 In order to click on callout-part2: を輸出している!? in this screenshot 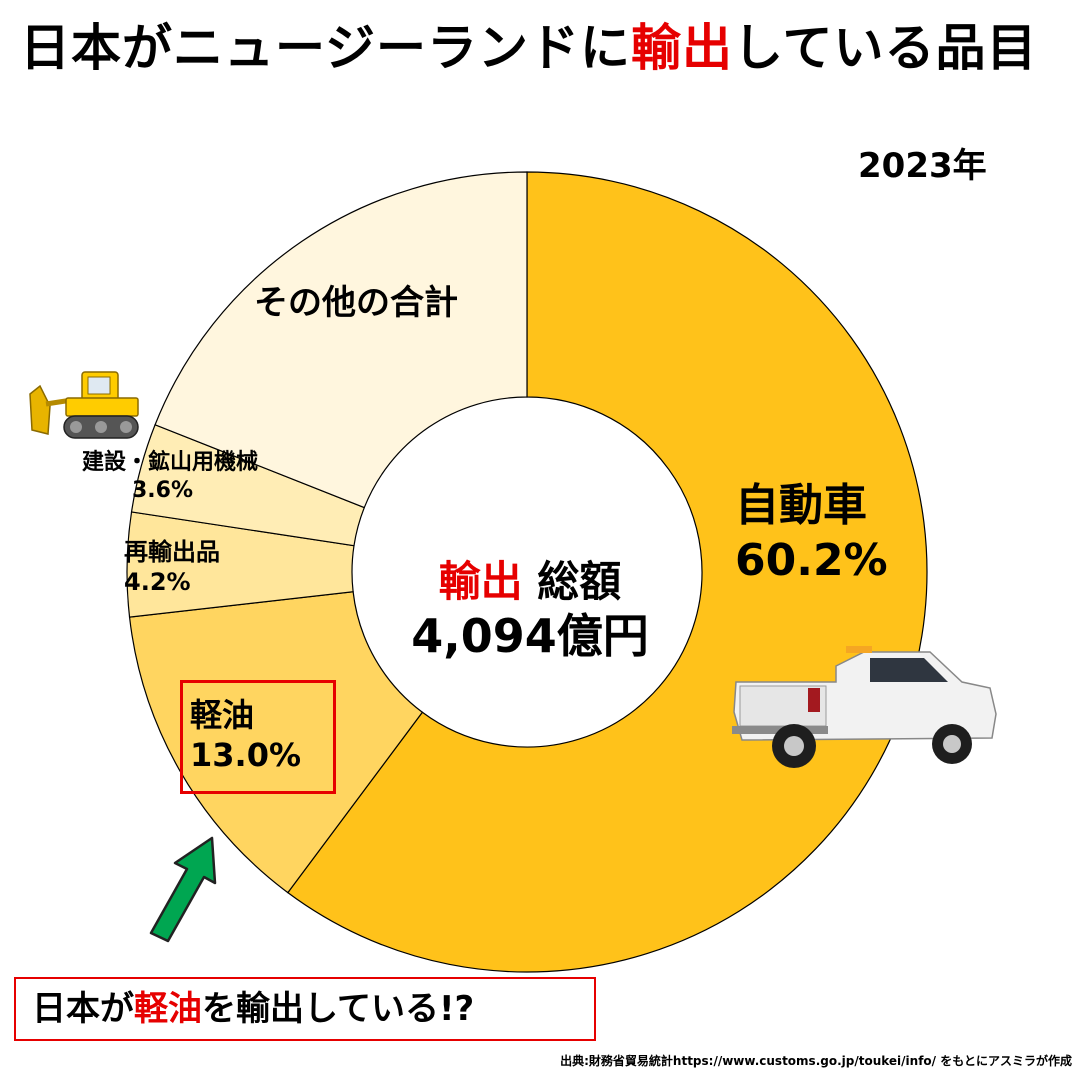, I will do `click(338, 1009)`.